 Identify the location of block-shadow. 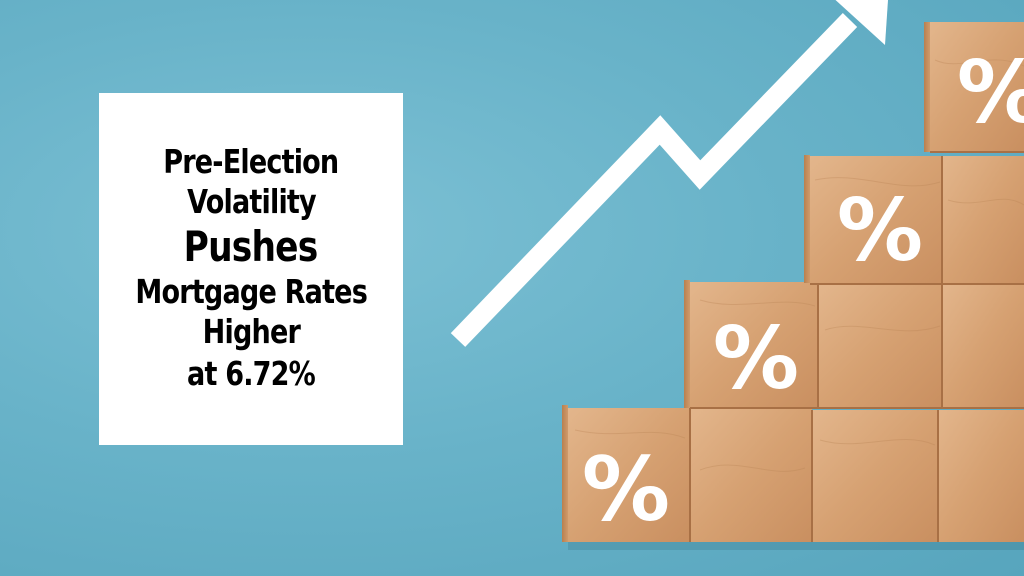
(796, 545).